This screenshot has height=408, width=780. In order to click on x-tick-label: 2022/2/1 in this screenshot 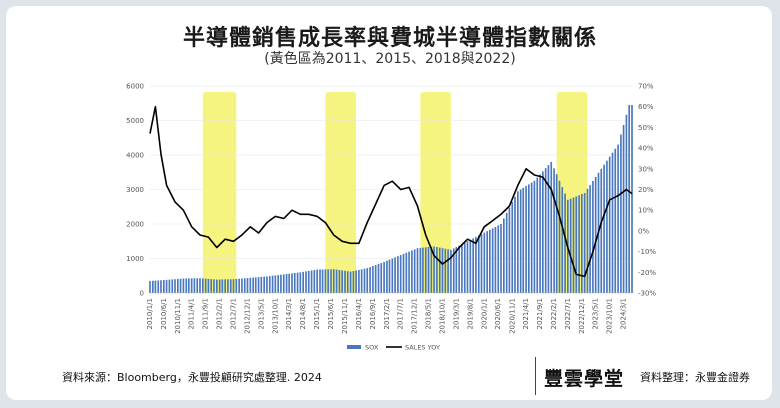, I will do `click(554, 313)`.